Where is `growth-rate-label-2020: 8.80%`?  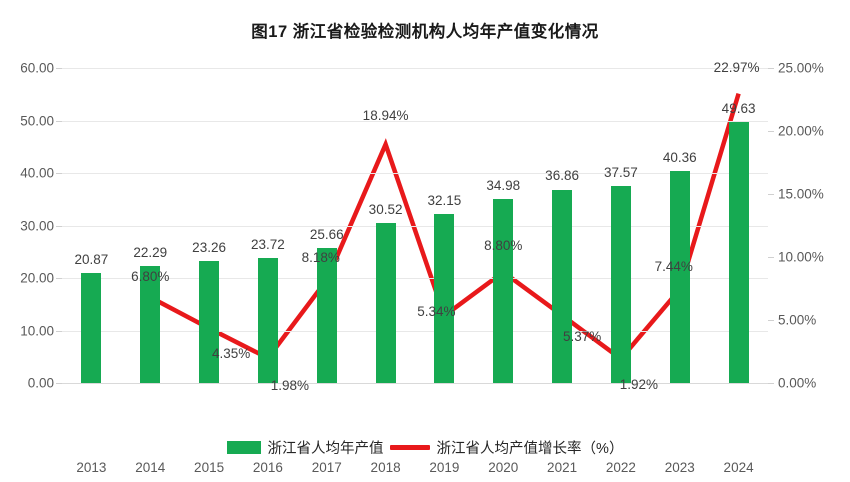
growth-rate-label-2020: 8.80% is located at coordinates (503, 246).